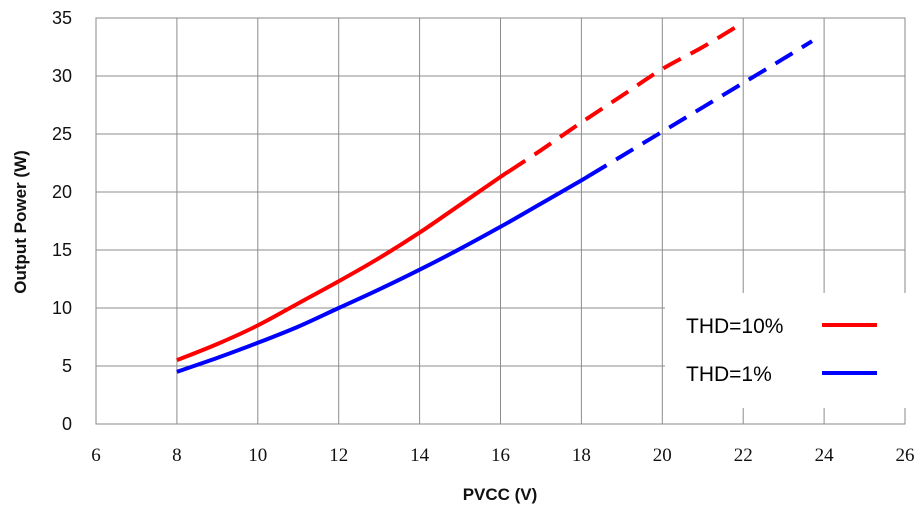 Image resolution: width=922 pixels, height=509 pixels. I want to click on legend-label-thd1: THD=1%, so click(729, 374).